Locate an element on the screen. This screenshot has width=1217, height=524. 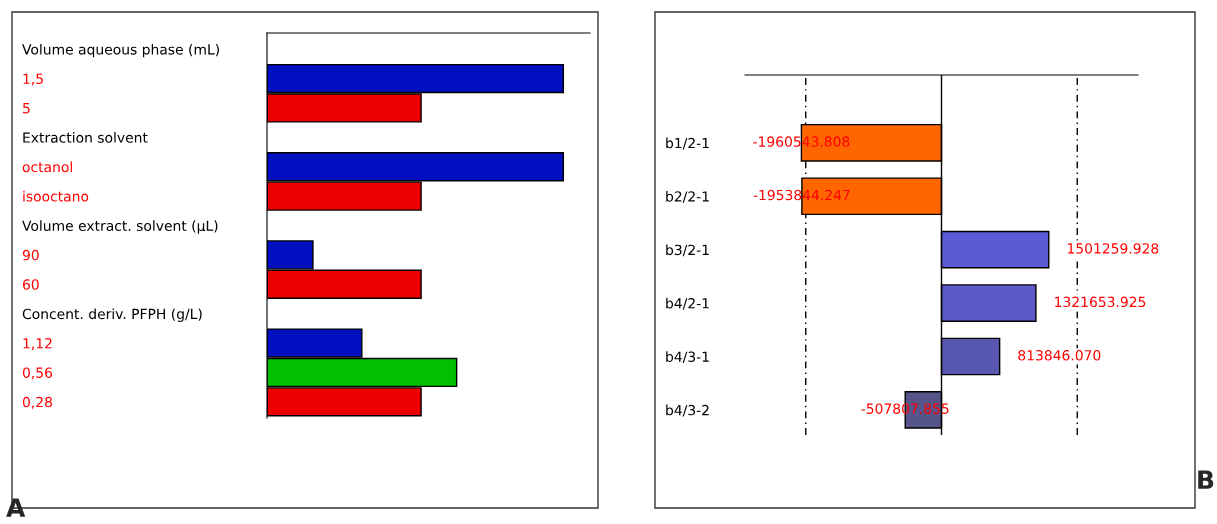
data-label: -1953844.247 is located at coordinates (801, 195).